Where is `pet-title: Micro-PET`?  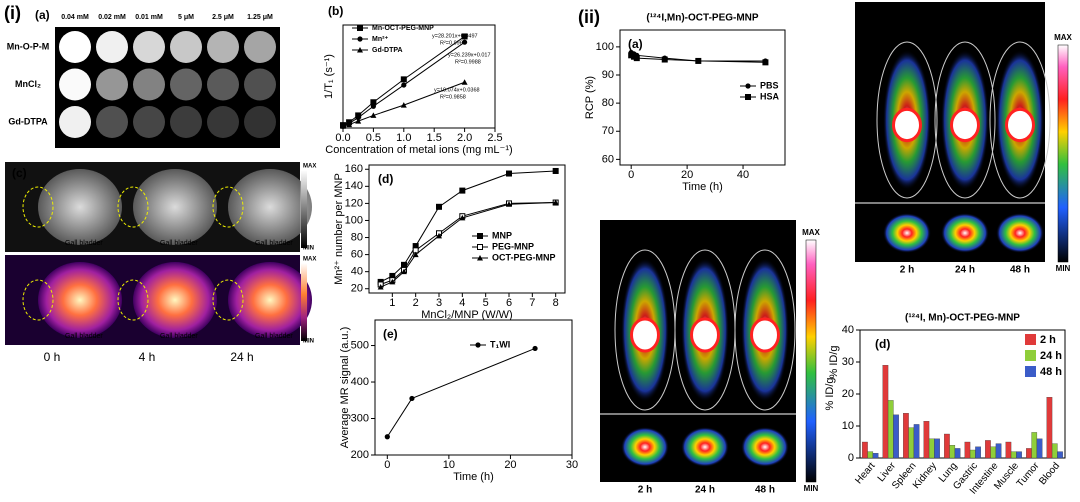 pet-title: Micro-PET is located at coordinates (950, 11).